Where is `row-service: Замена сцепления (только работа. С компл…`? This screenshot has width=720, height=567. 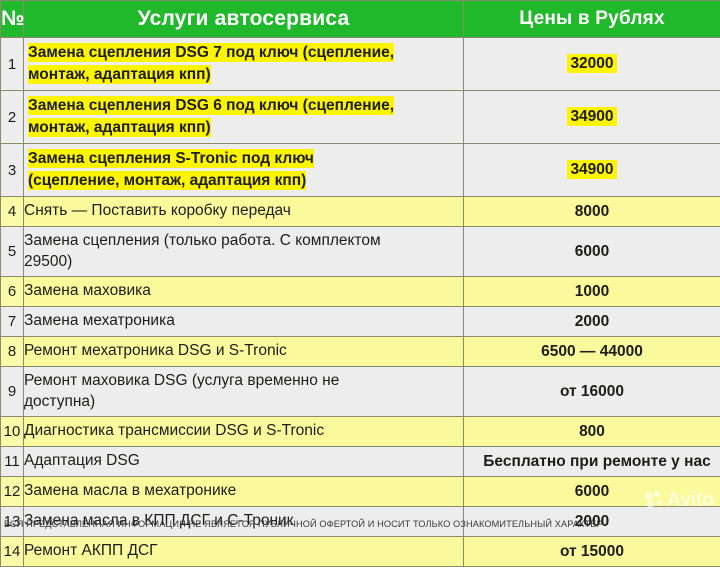 row-service: Замена сцепления (только работа. С компл… is located at coordinates (244, 252).